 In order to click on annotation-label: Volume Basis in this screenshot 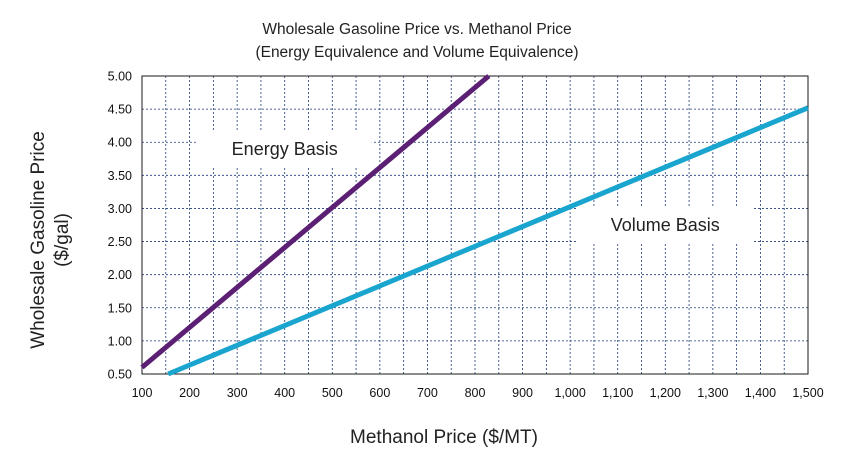, I will do `click(665, 225)`.